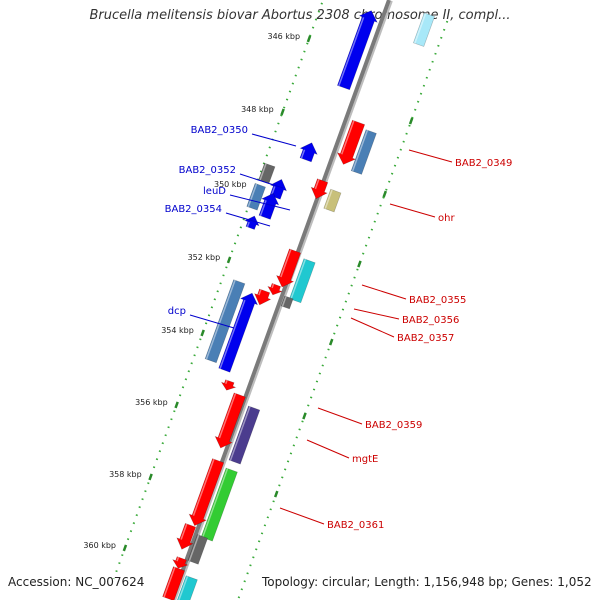 This screenshot has height=600, width=600. Describe the element at coordinates (355, 525) in the screenshot. I see `gene-label-reverse: BAB2_0361` at that location.